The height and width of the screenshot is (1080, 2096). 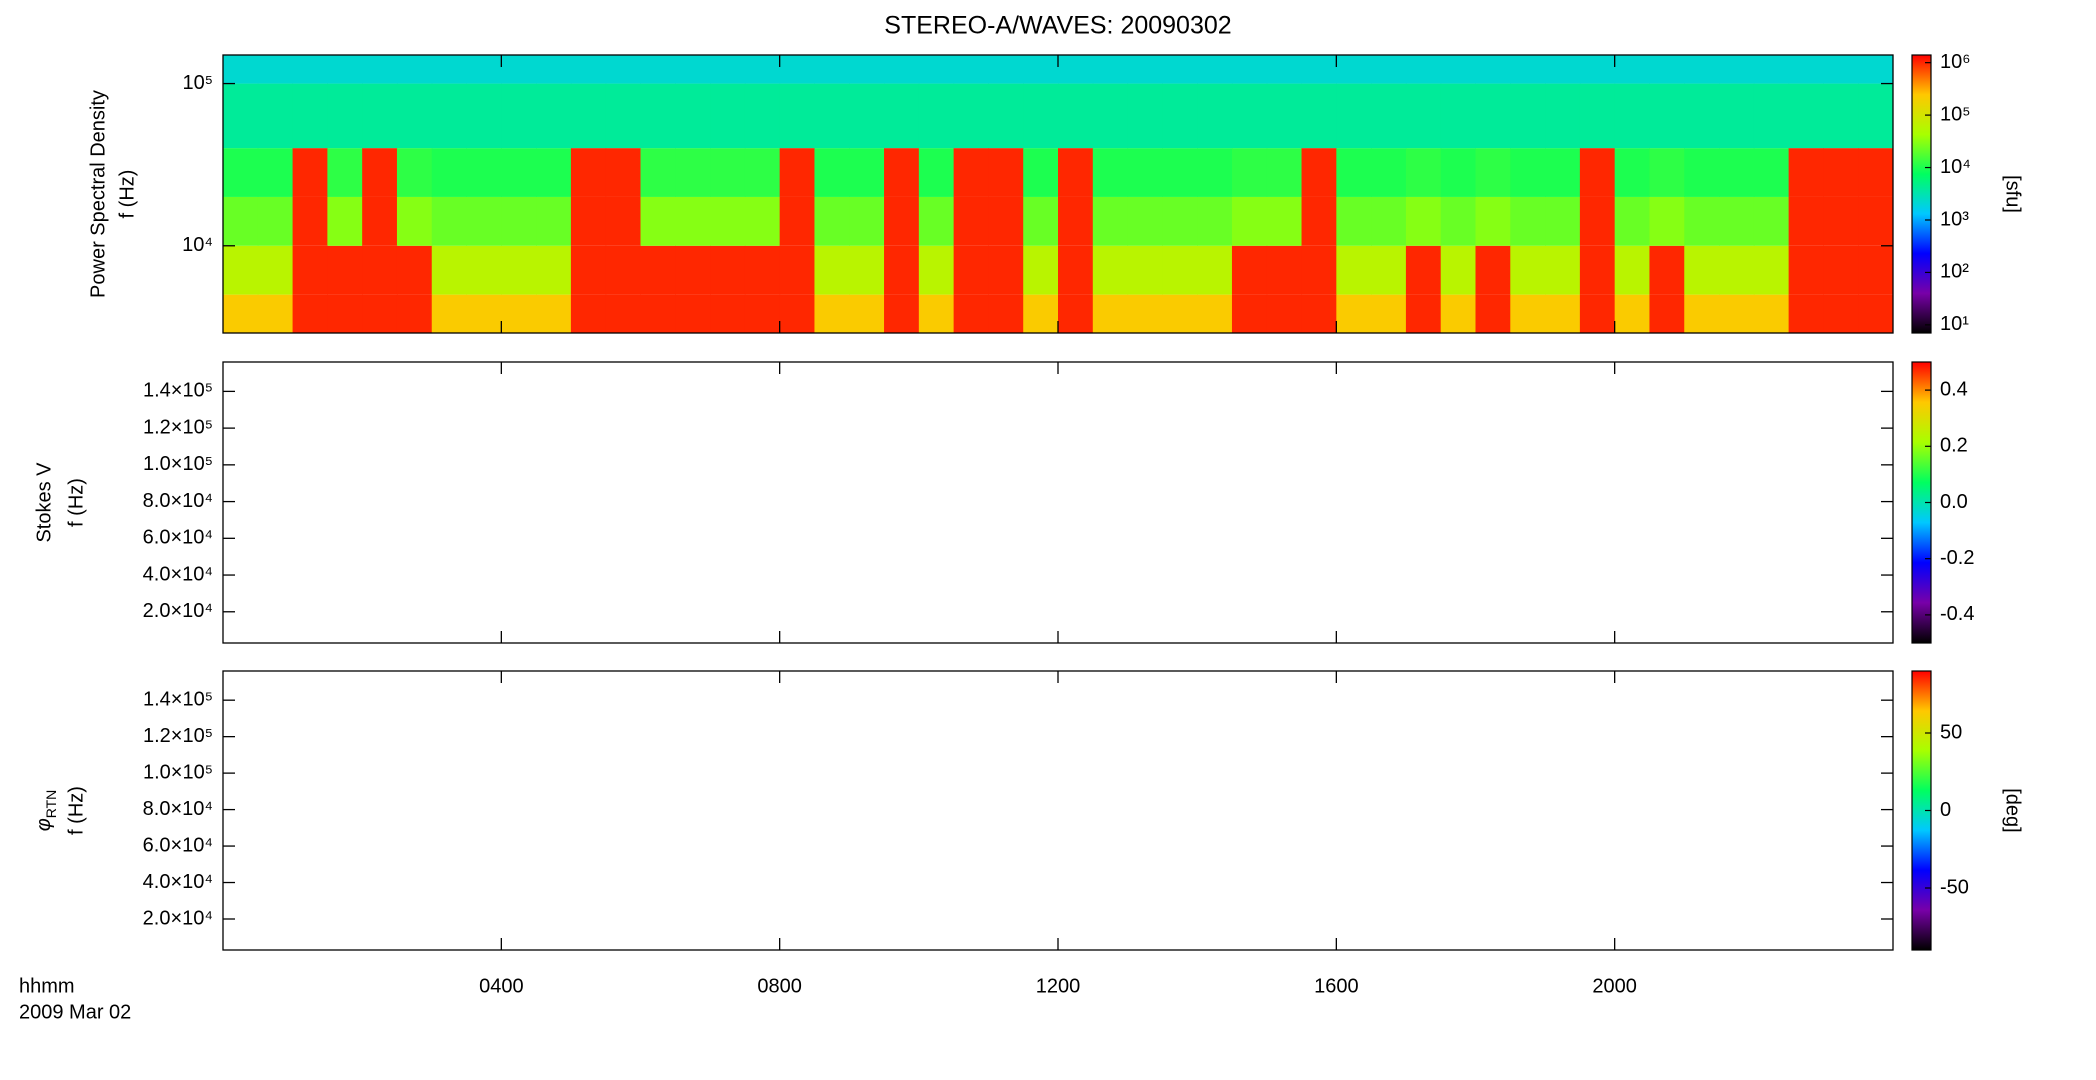 What do you see at coordinates (1336, 986) in the screenshot?
I see `x-tick-label: 1600` at bounding box center [1336, 986].